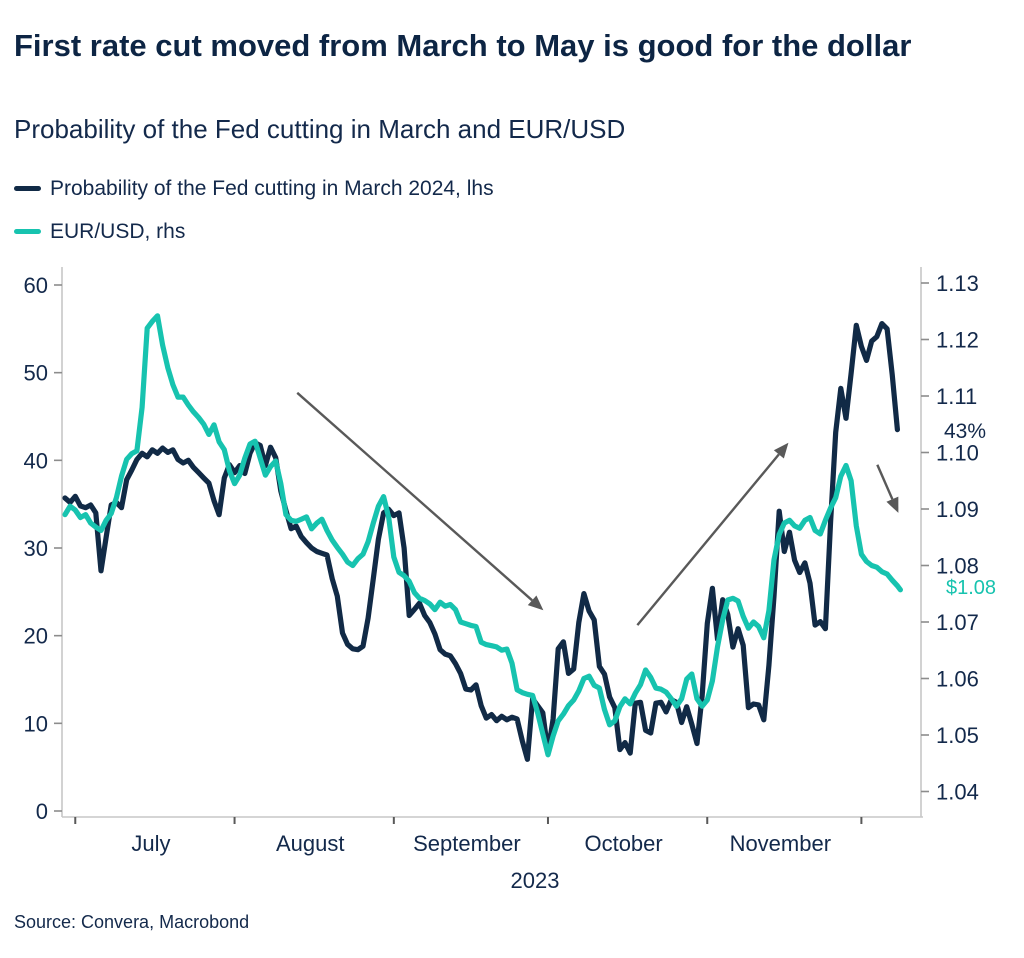 The image size is (1024, 958). What do you see at coordinates (957, 566) in the screenshot?
I see `right-axis-tick-label: 1.08` at bounding box center [957, 566].